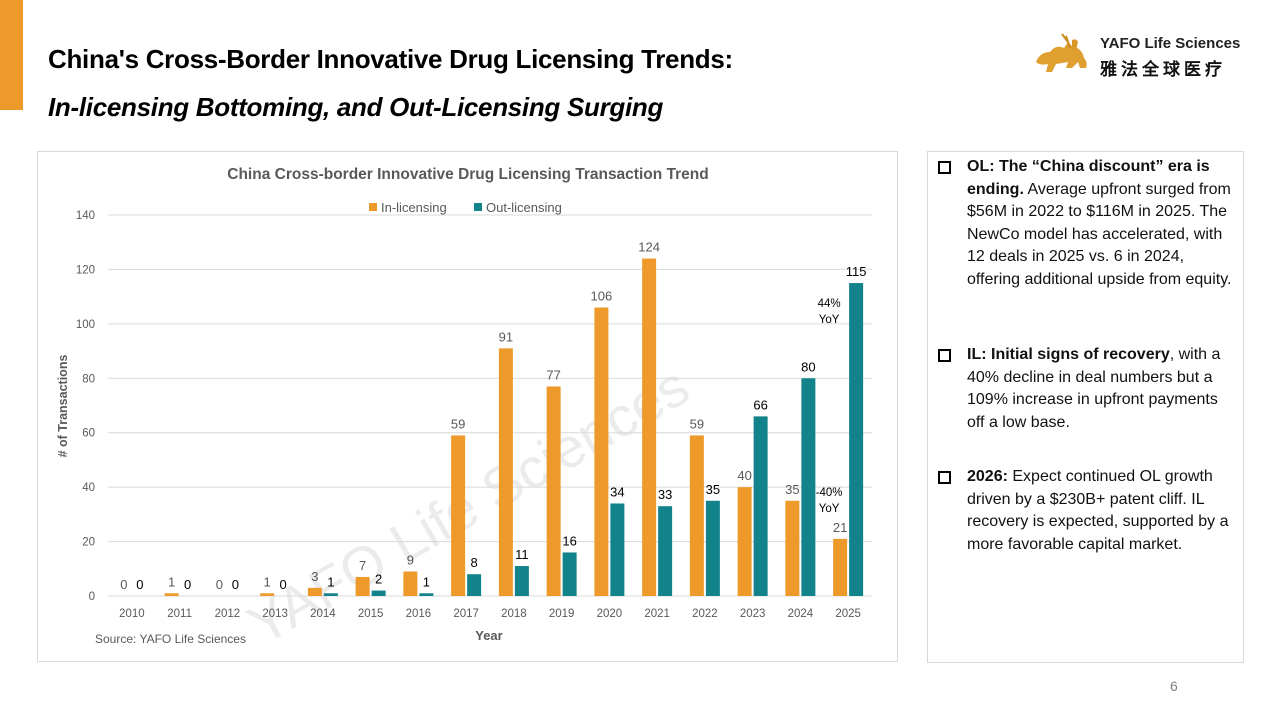 This screenshot has height=720, width=1280. Describe the element at coordinates (85, 325) in the screenshot. I see `y-tick-label: 100` at that location.